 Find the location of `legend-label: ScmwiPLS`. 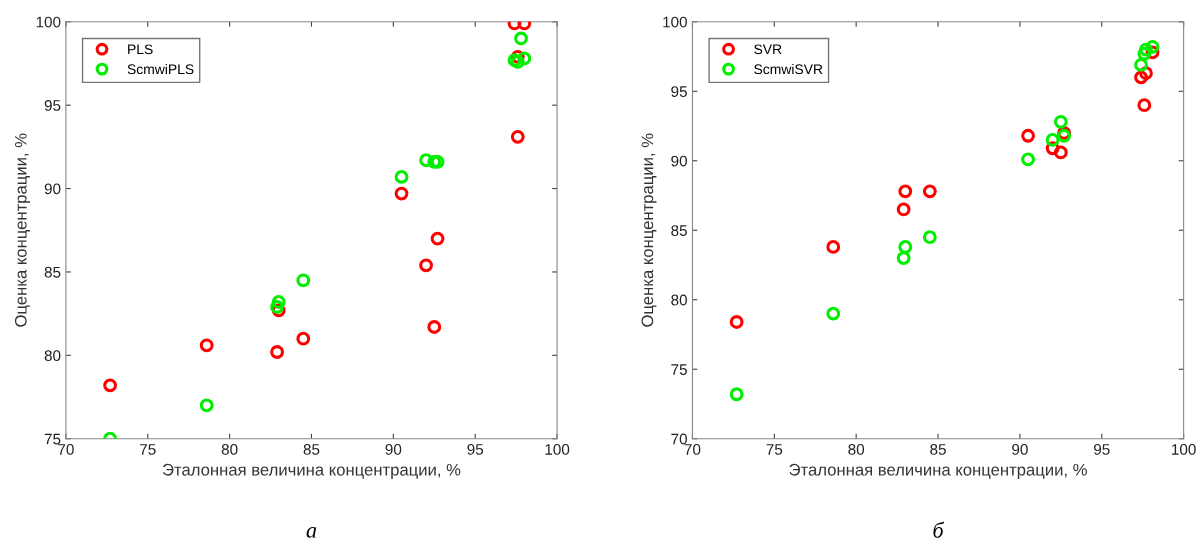

legend-label: ScmwiPLS is located at coordinates (160, 69).